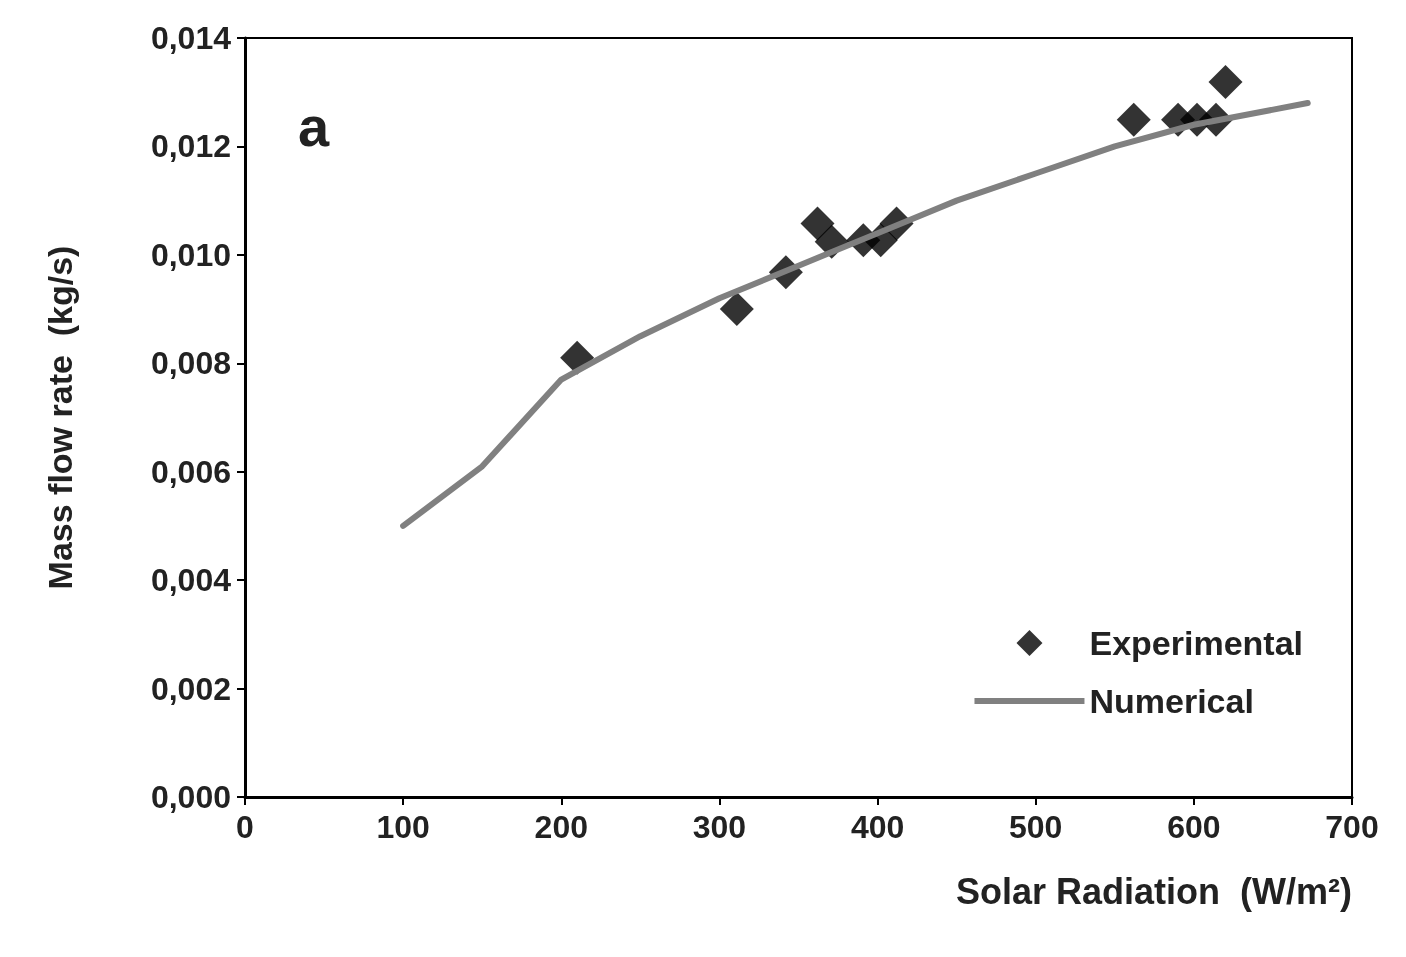 This screenshot has width=1406, height=957. What do you see at coordinates (561, 827) in the screenshot?
I see `x-tick-label: 200` at bounding box center [561, 827].